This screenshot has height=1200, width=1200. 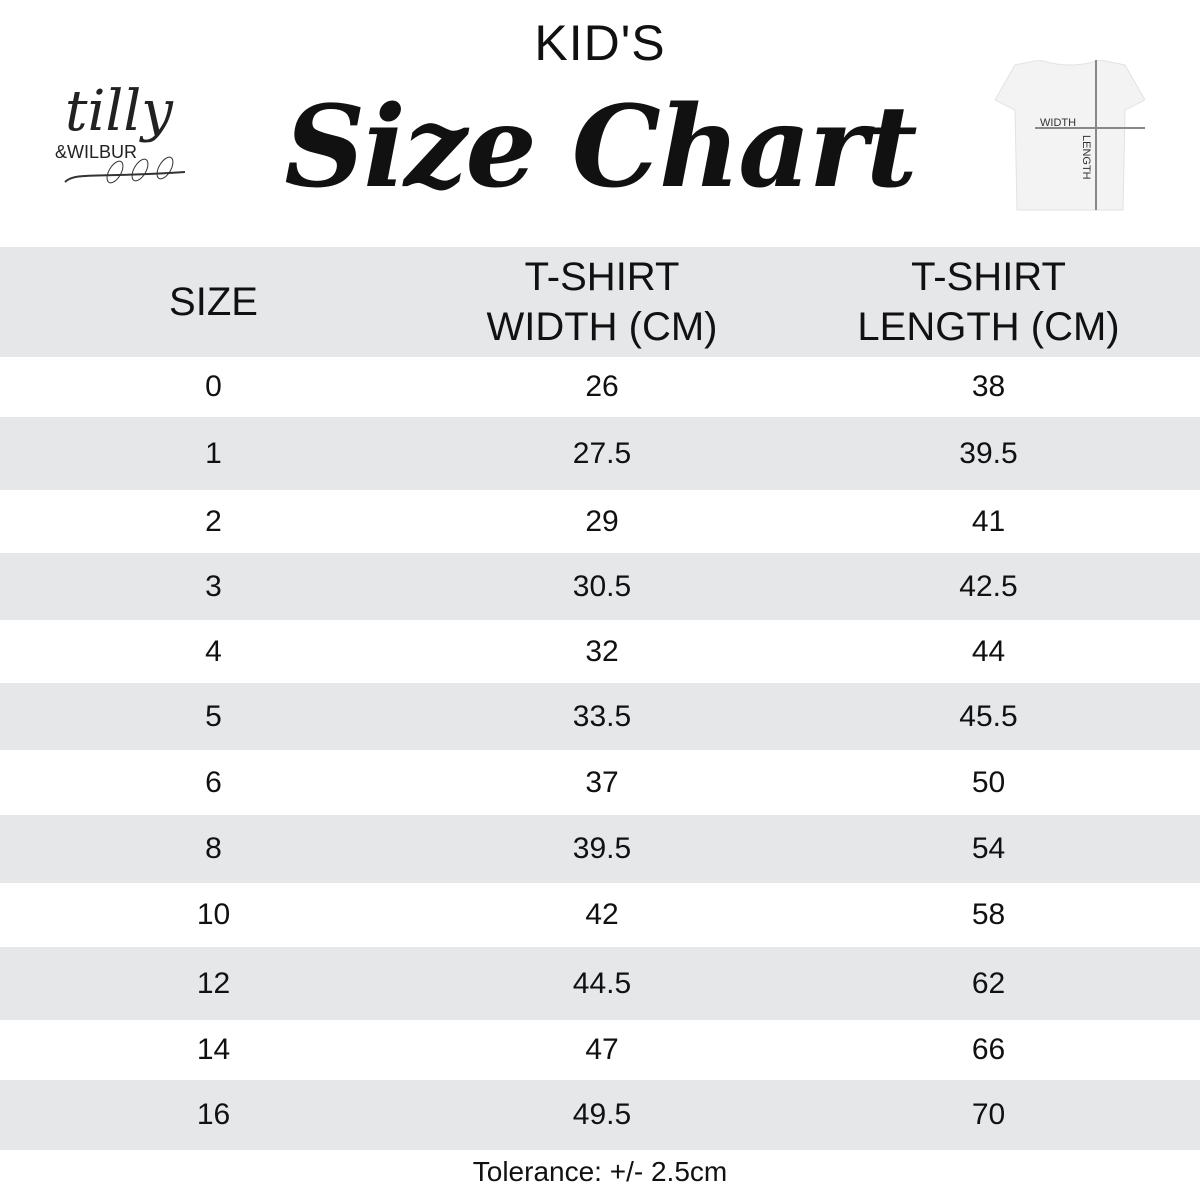 I want to click on length-cell: 62, so click(x=988, y=983).